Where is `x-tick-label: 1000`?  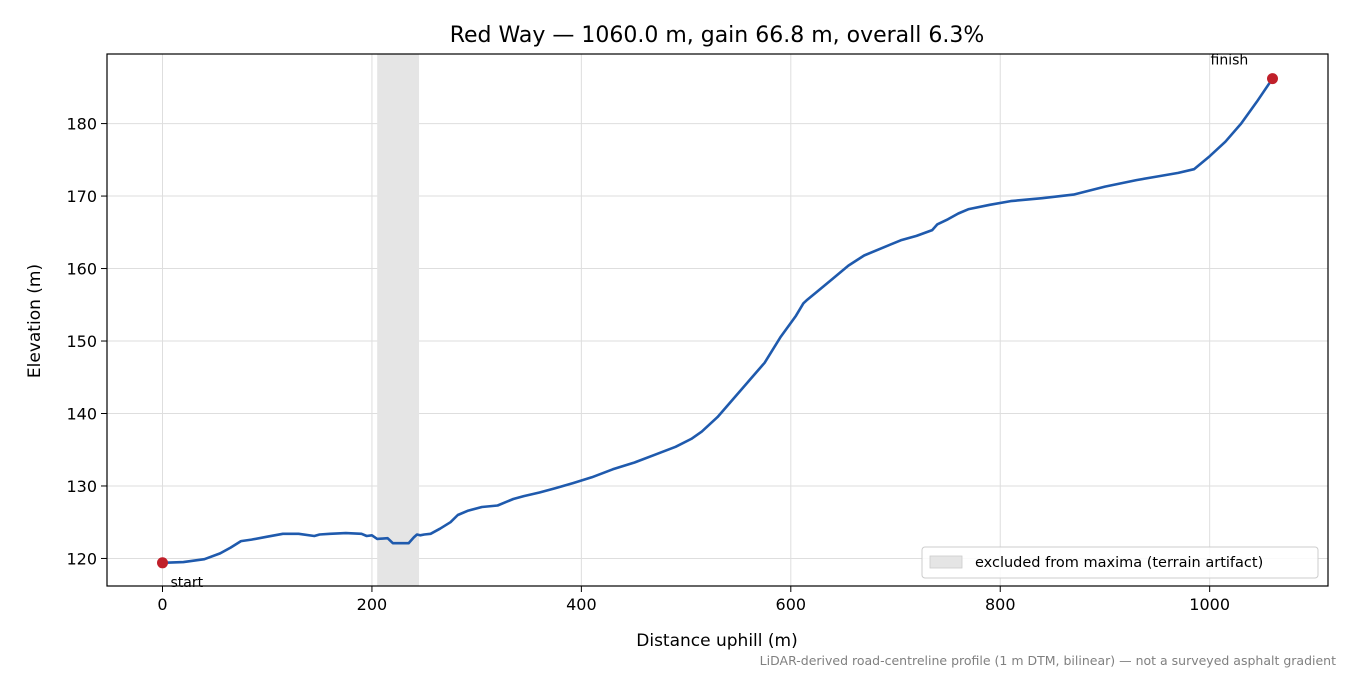 x-tick-label: 1000 is located at coordinates (1209, 604).